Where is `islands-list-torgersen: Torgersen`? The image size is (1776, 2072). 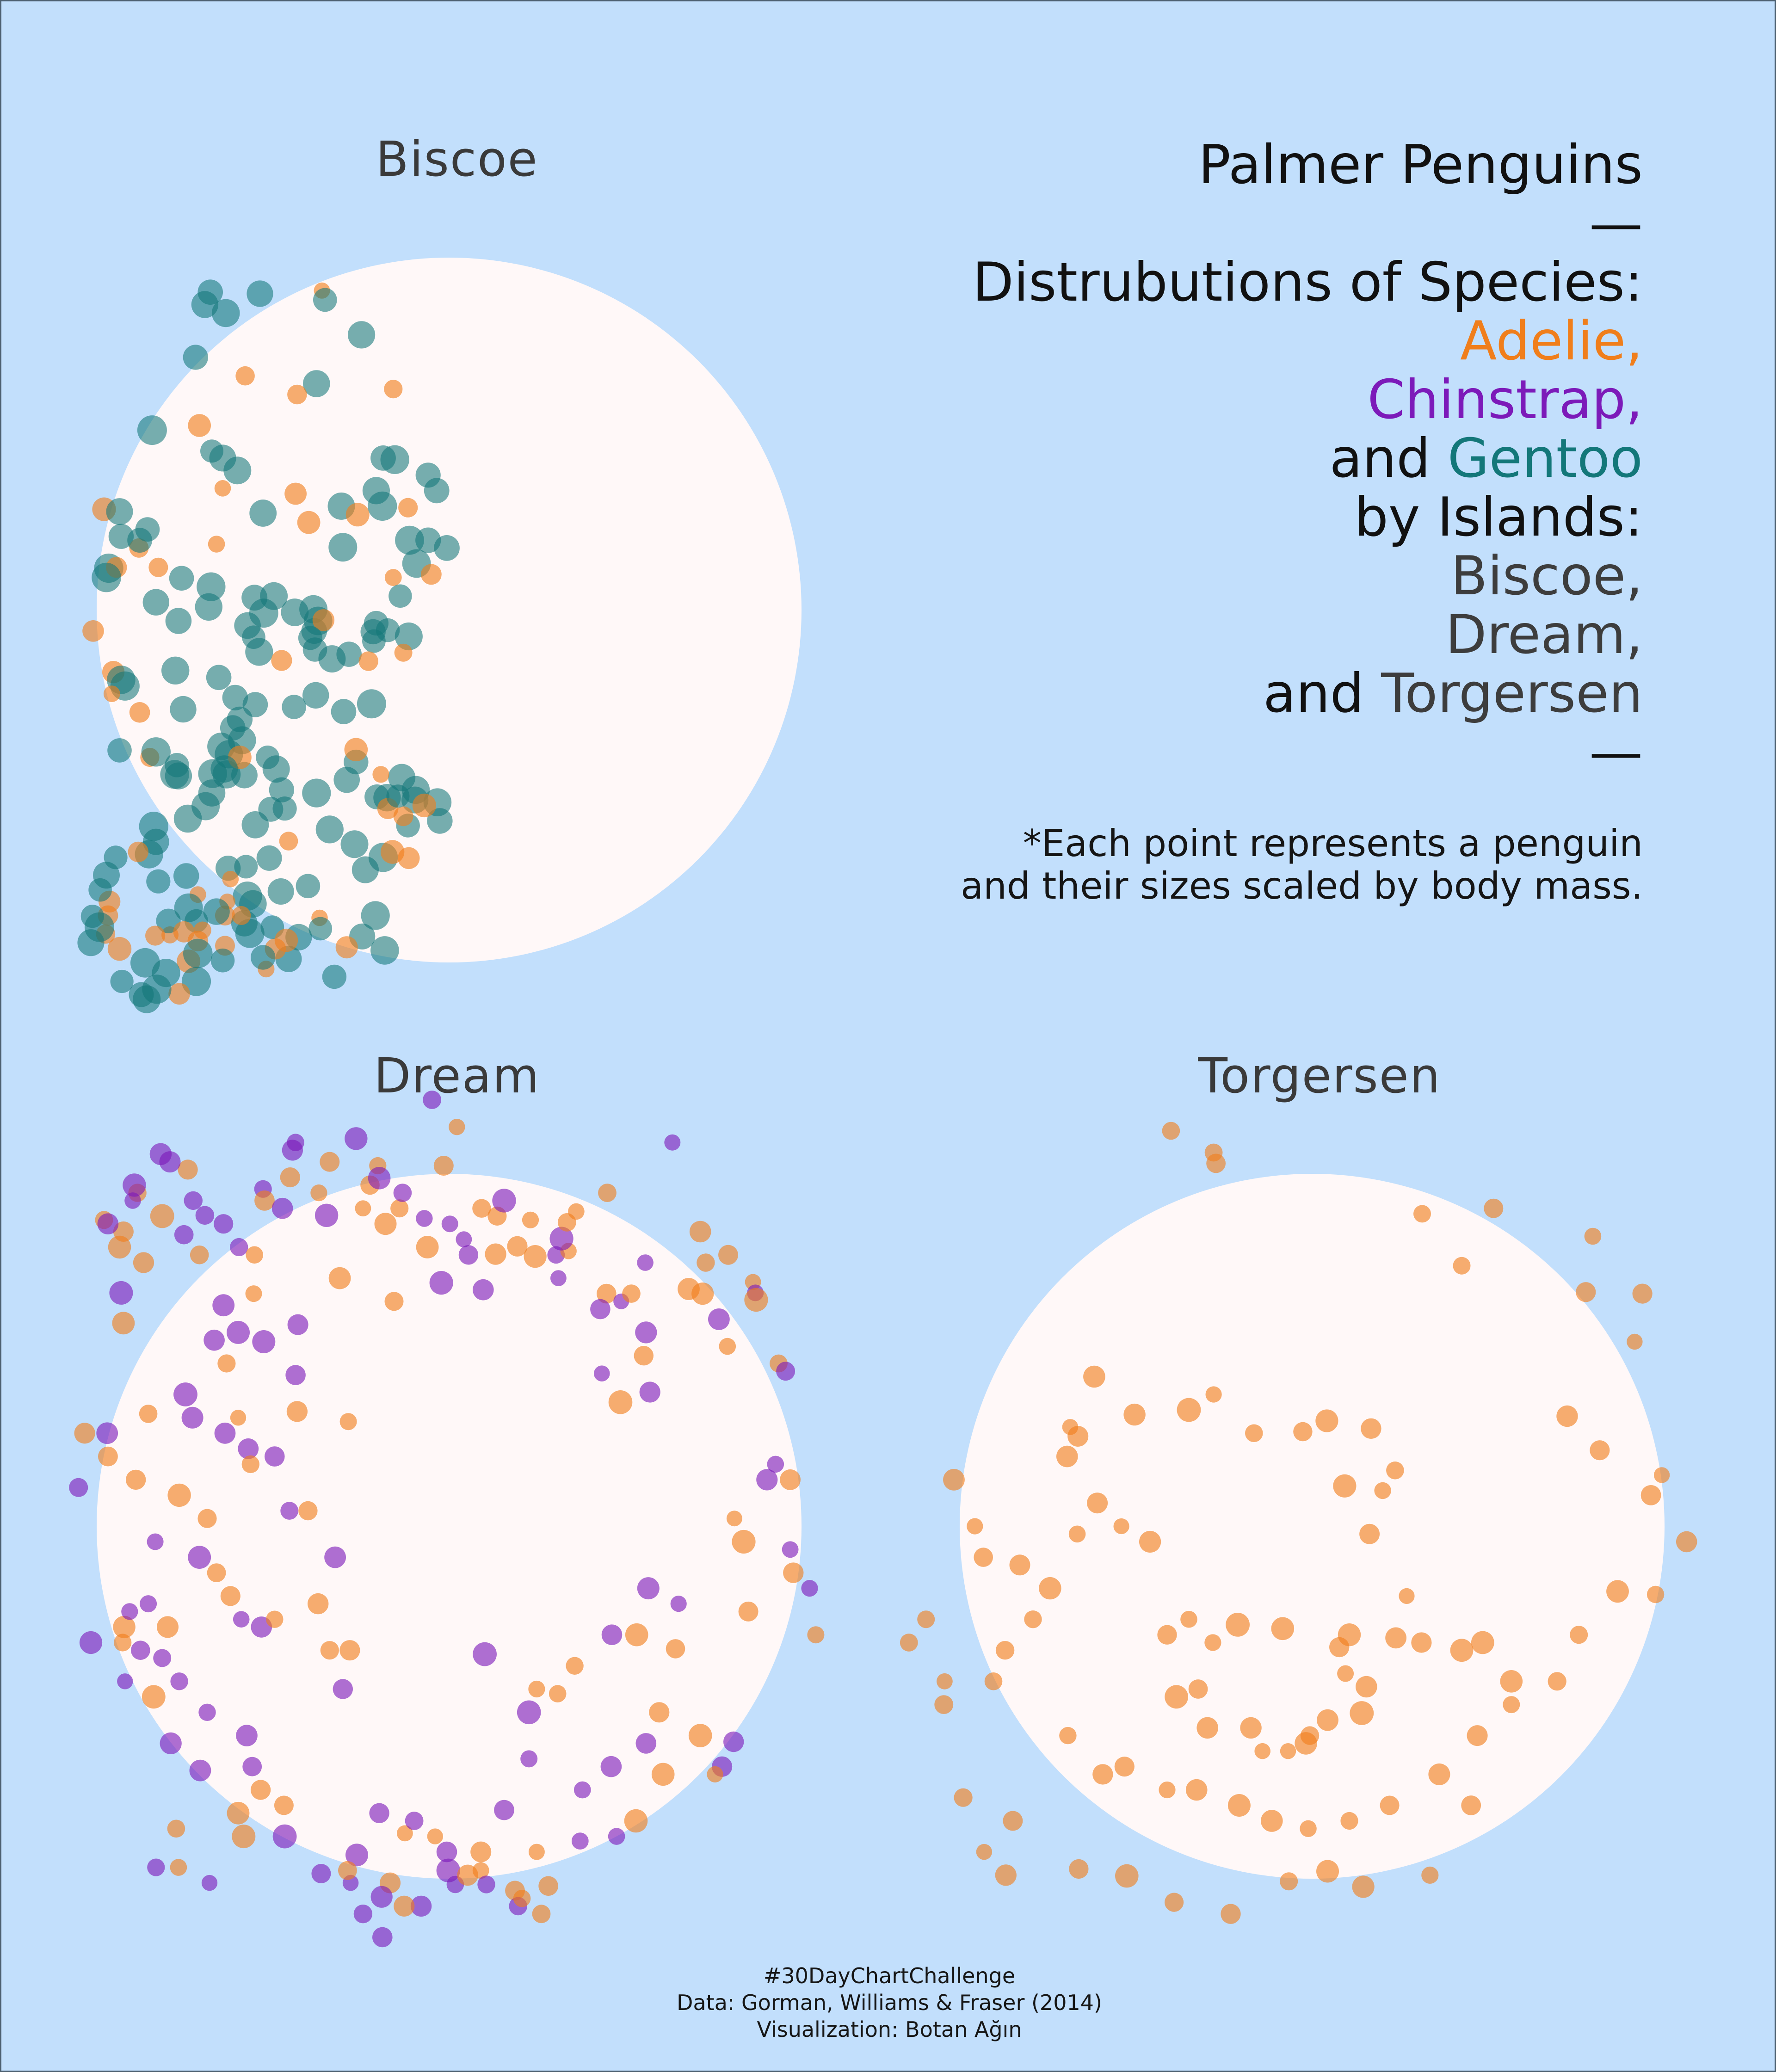
islands-list-torgersen: Torgersen is located at coordinates (1512, 694).